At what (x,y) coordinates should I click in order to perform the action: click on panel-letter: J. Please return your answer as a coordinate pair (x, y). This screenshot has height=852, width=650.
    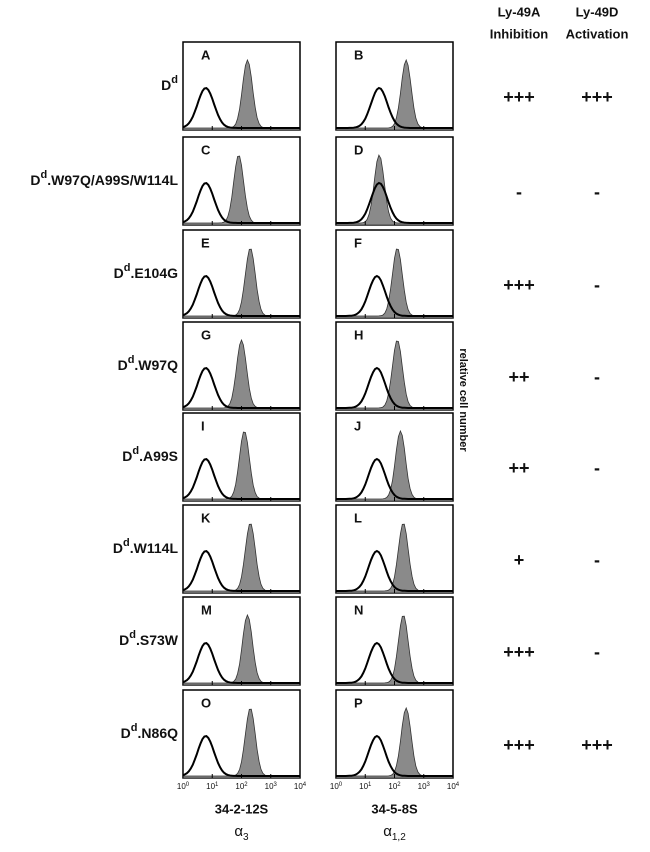
    Looking at the image, I should click on (357, 425).